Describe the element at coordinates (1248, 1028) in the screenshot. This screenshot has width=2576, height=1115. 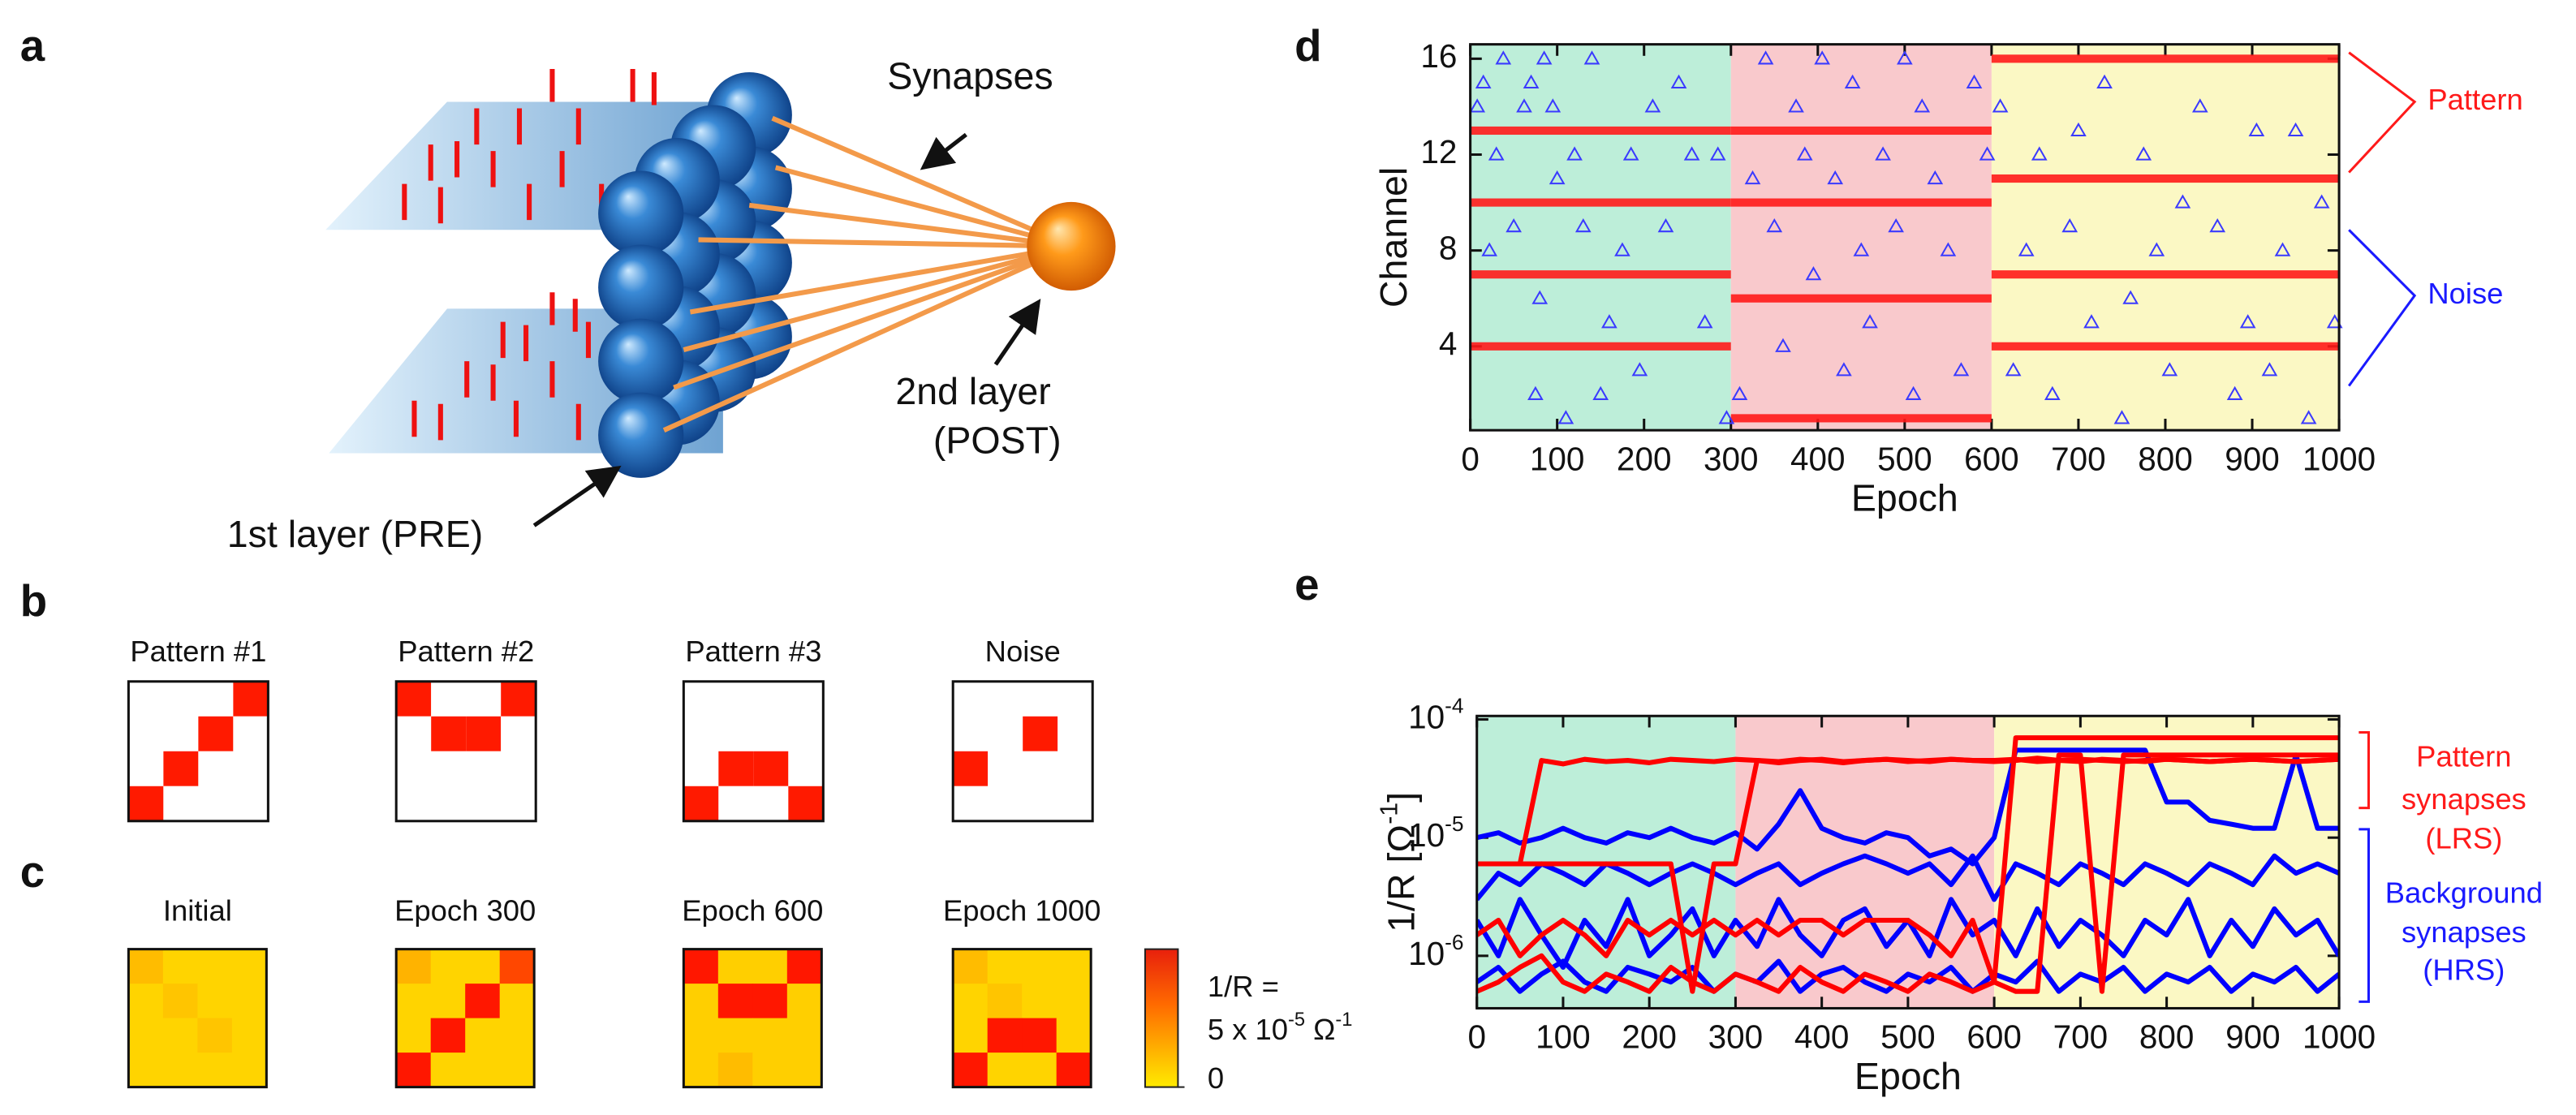
I see `text-part: 5 x 10` at that location.